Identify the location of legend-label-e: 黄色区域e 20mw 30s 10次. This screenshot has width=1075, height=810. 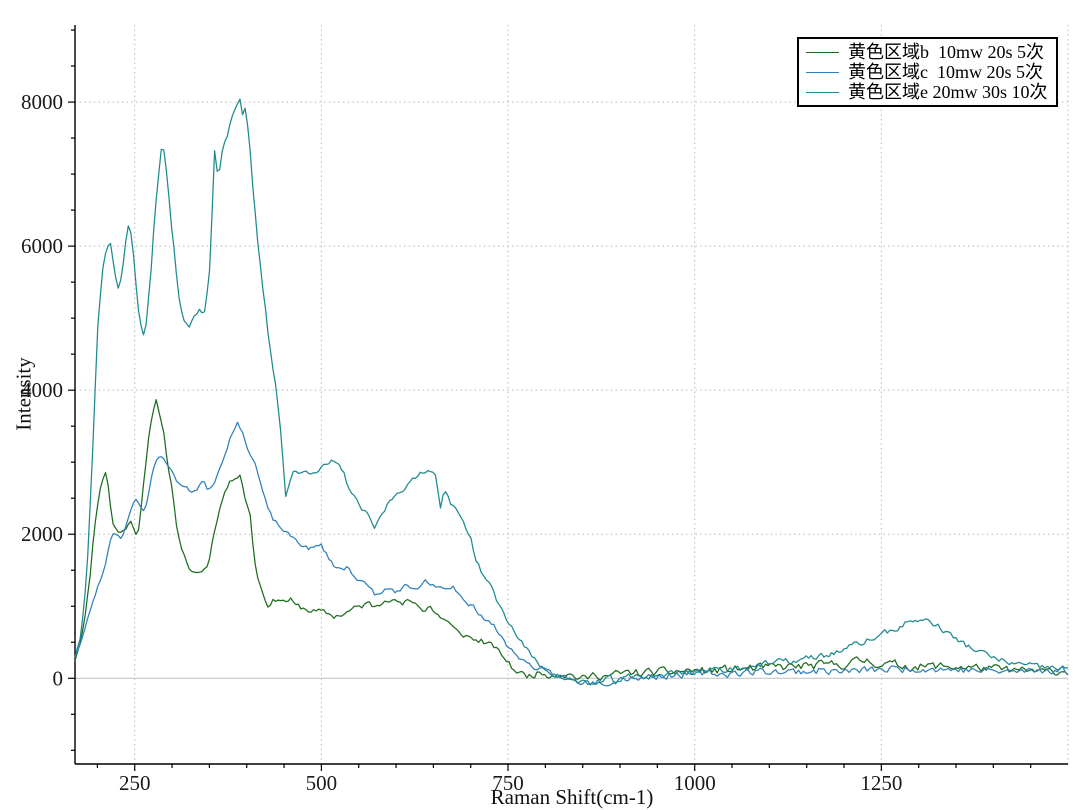
(948, 92).